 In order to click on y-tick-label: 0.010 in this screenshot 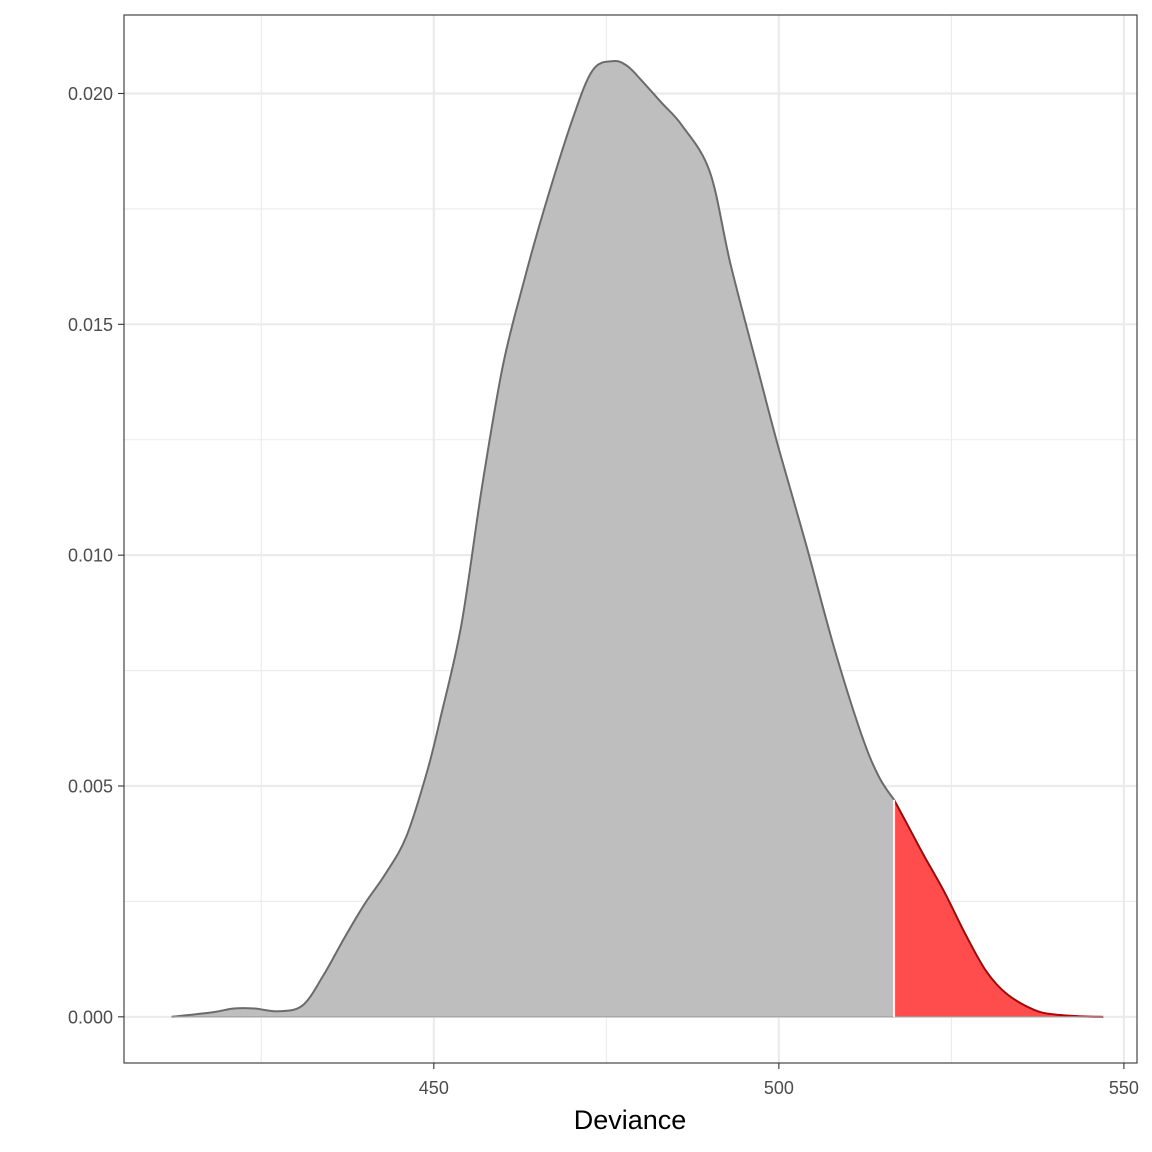, I will do `click(90, 556)`.